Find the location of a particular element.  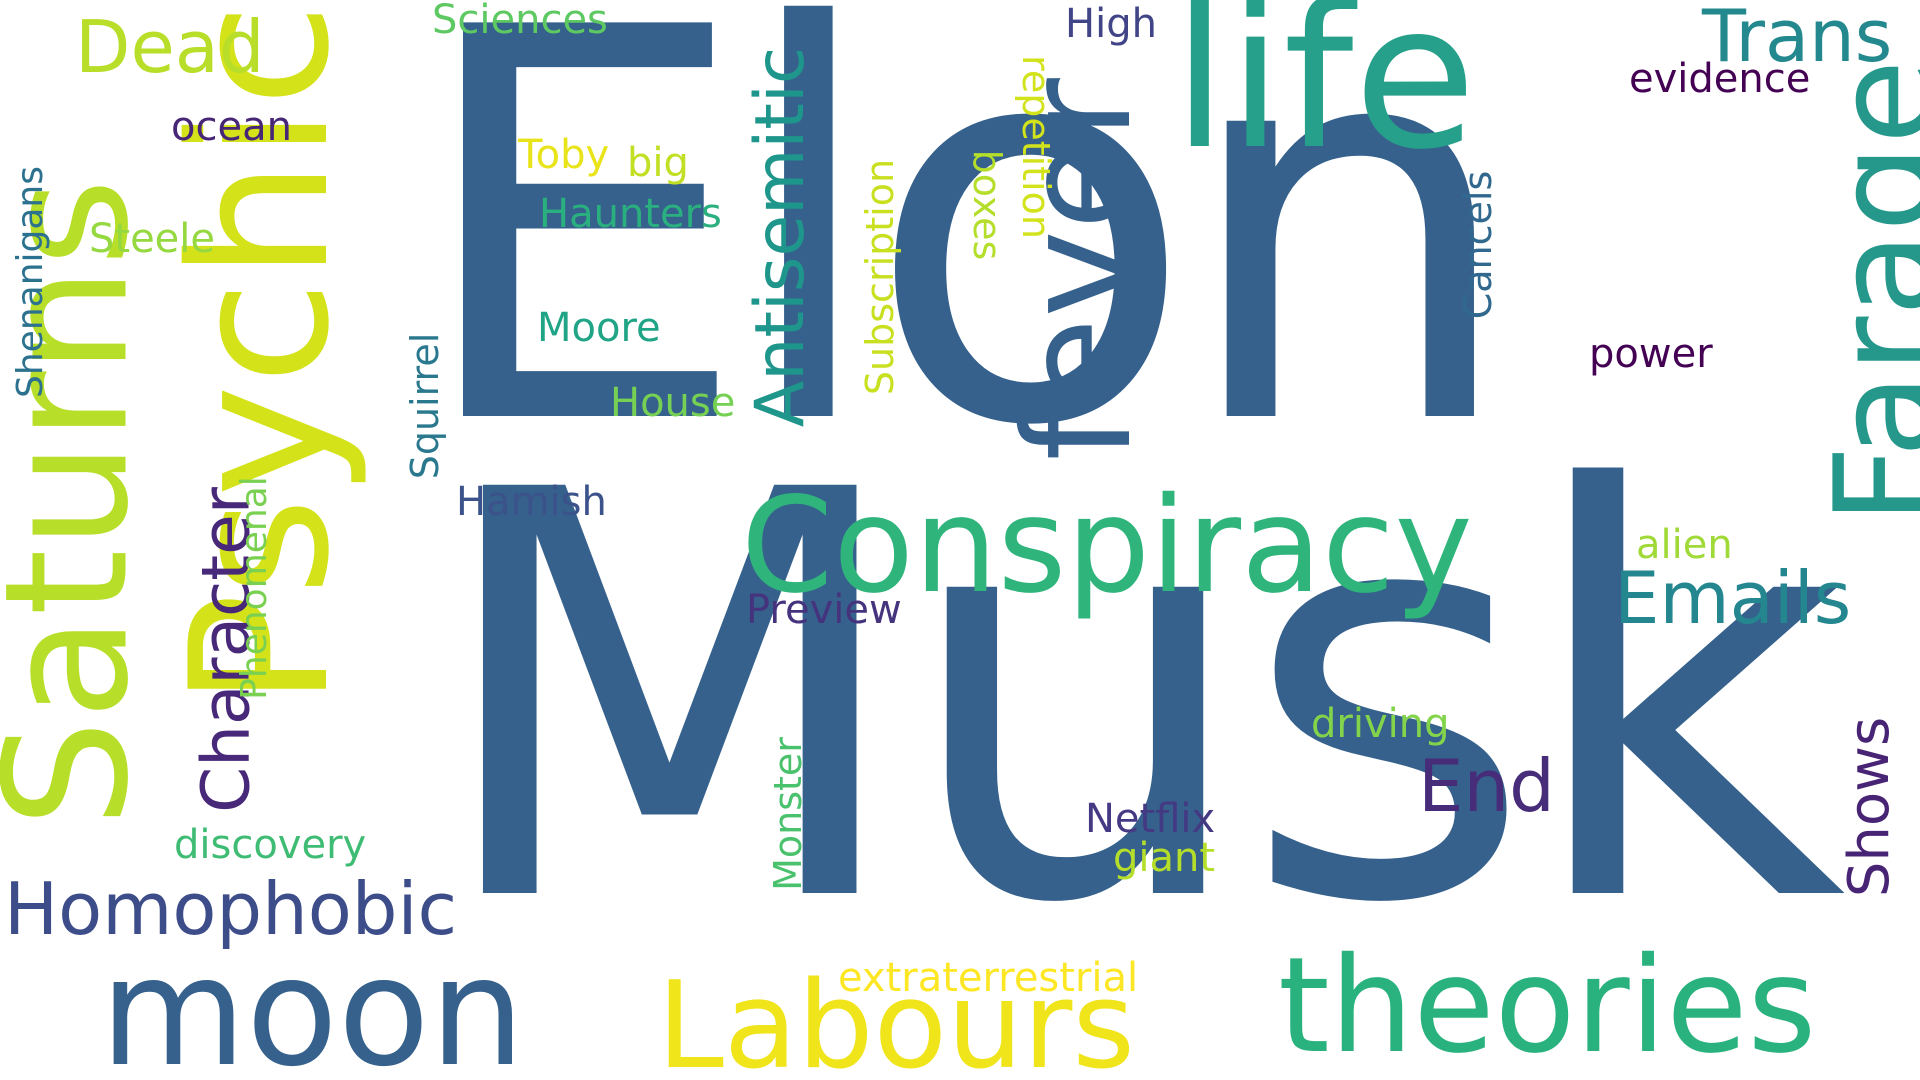

word-driving: driving is located at coordinates (1380, 724).